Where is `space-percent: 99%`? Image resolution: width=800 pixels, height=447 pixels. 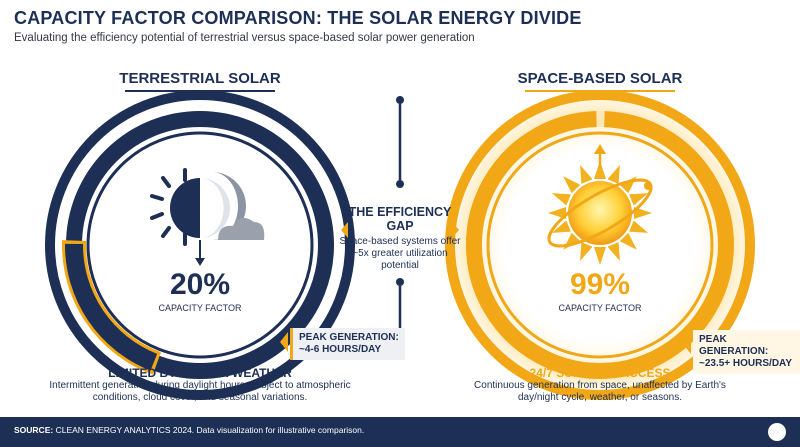 space-percent: 99% is located at coordinates (600, 284).